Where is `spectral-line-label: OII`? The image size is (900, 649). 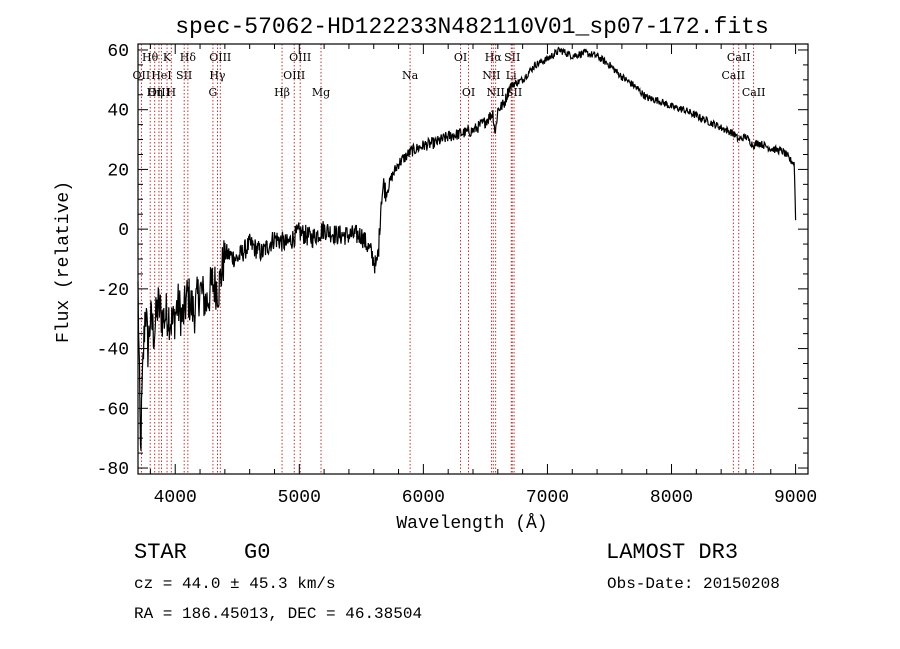 spectral-line-label: OII is located at coordinates (141, 75).